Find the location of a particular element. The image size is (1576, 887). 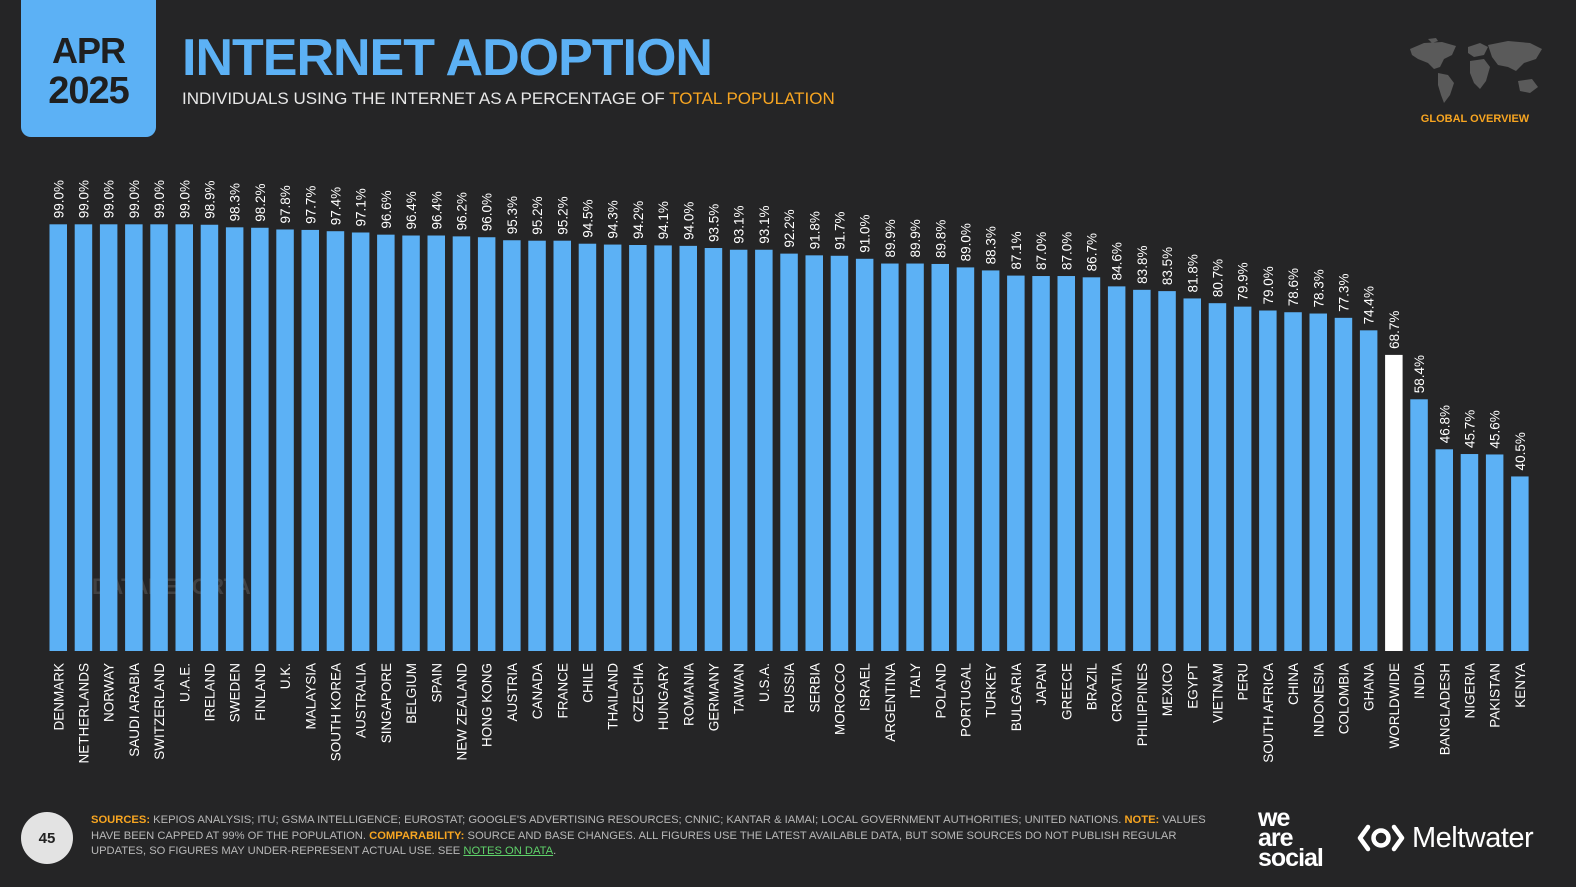

meltwater-logo: Meltwater is located at coordinates (1445, 838).